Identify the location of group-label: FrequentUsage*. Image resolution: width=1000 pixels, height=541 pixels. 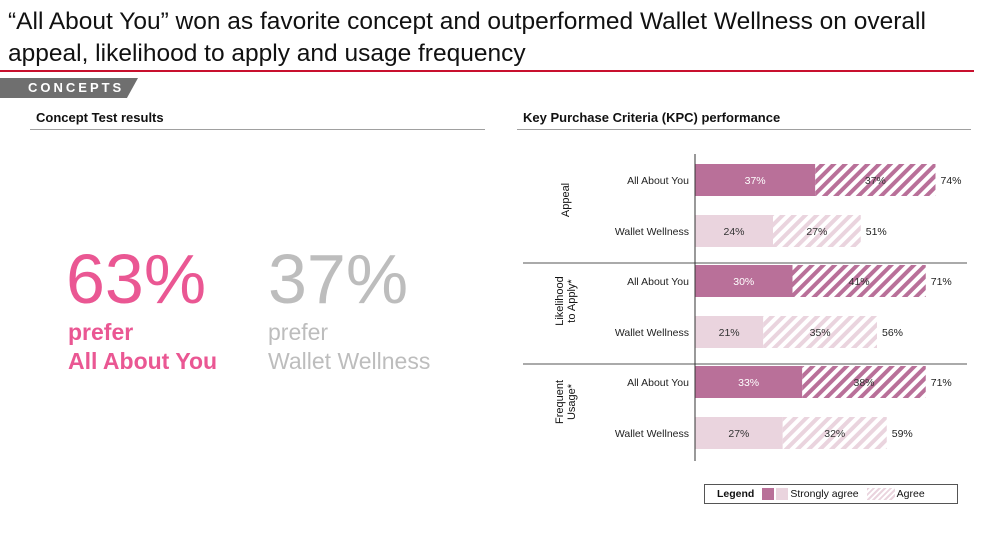
(566, 402).